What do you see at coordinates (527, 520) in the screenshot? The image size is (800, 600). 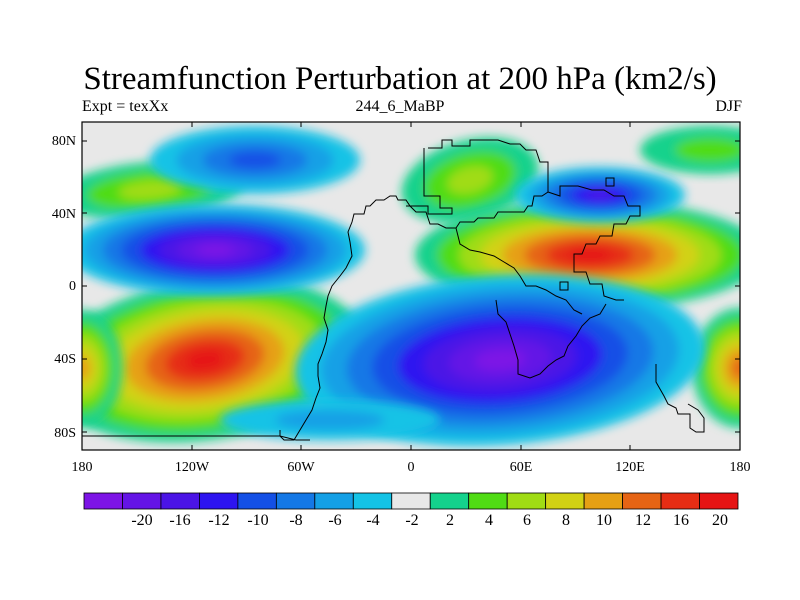 I see `colorbar-label: 6` at bounding box center [527, 520].